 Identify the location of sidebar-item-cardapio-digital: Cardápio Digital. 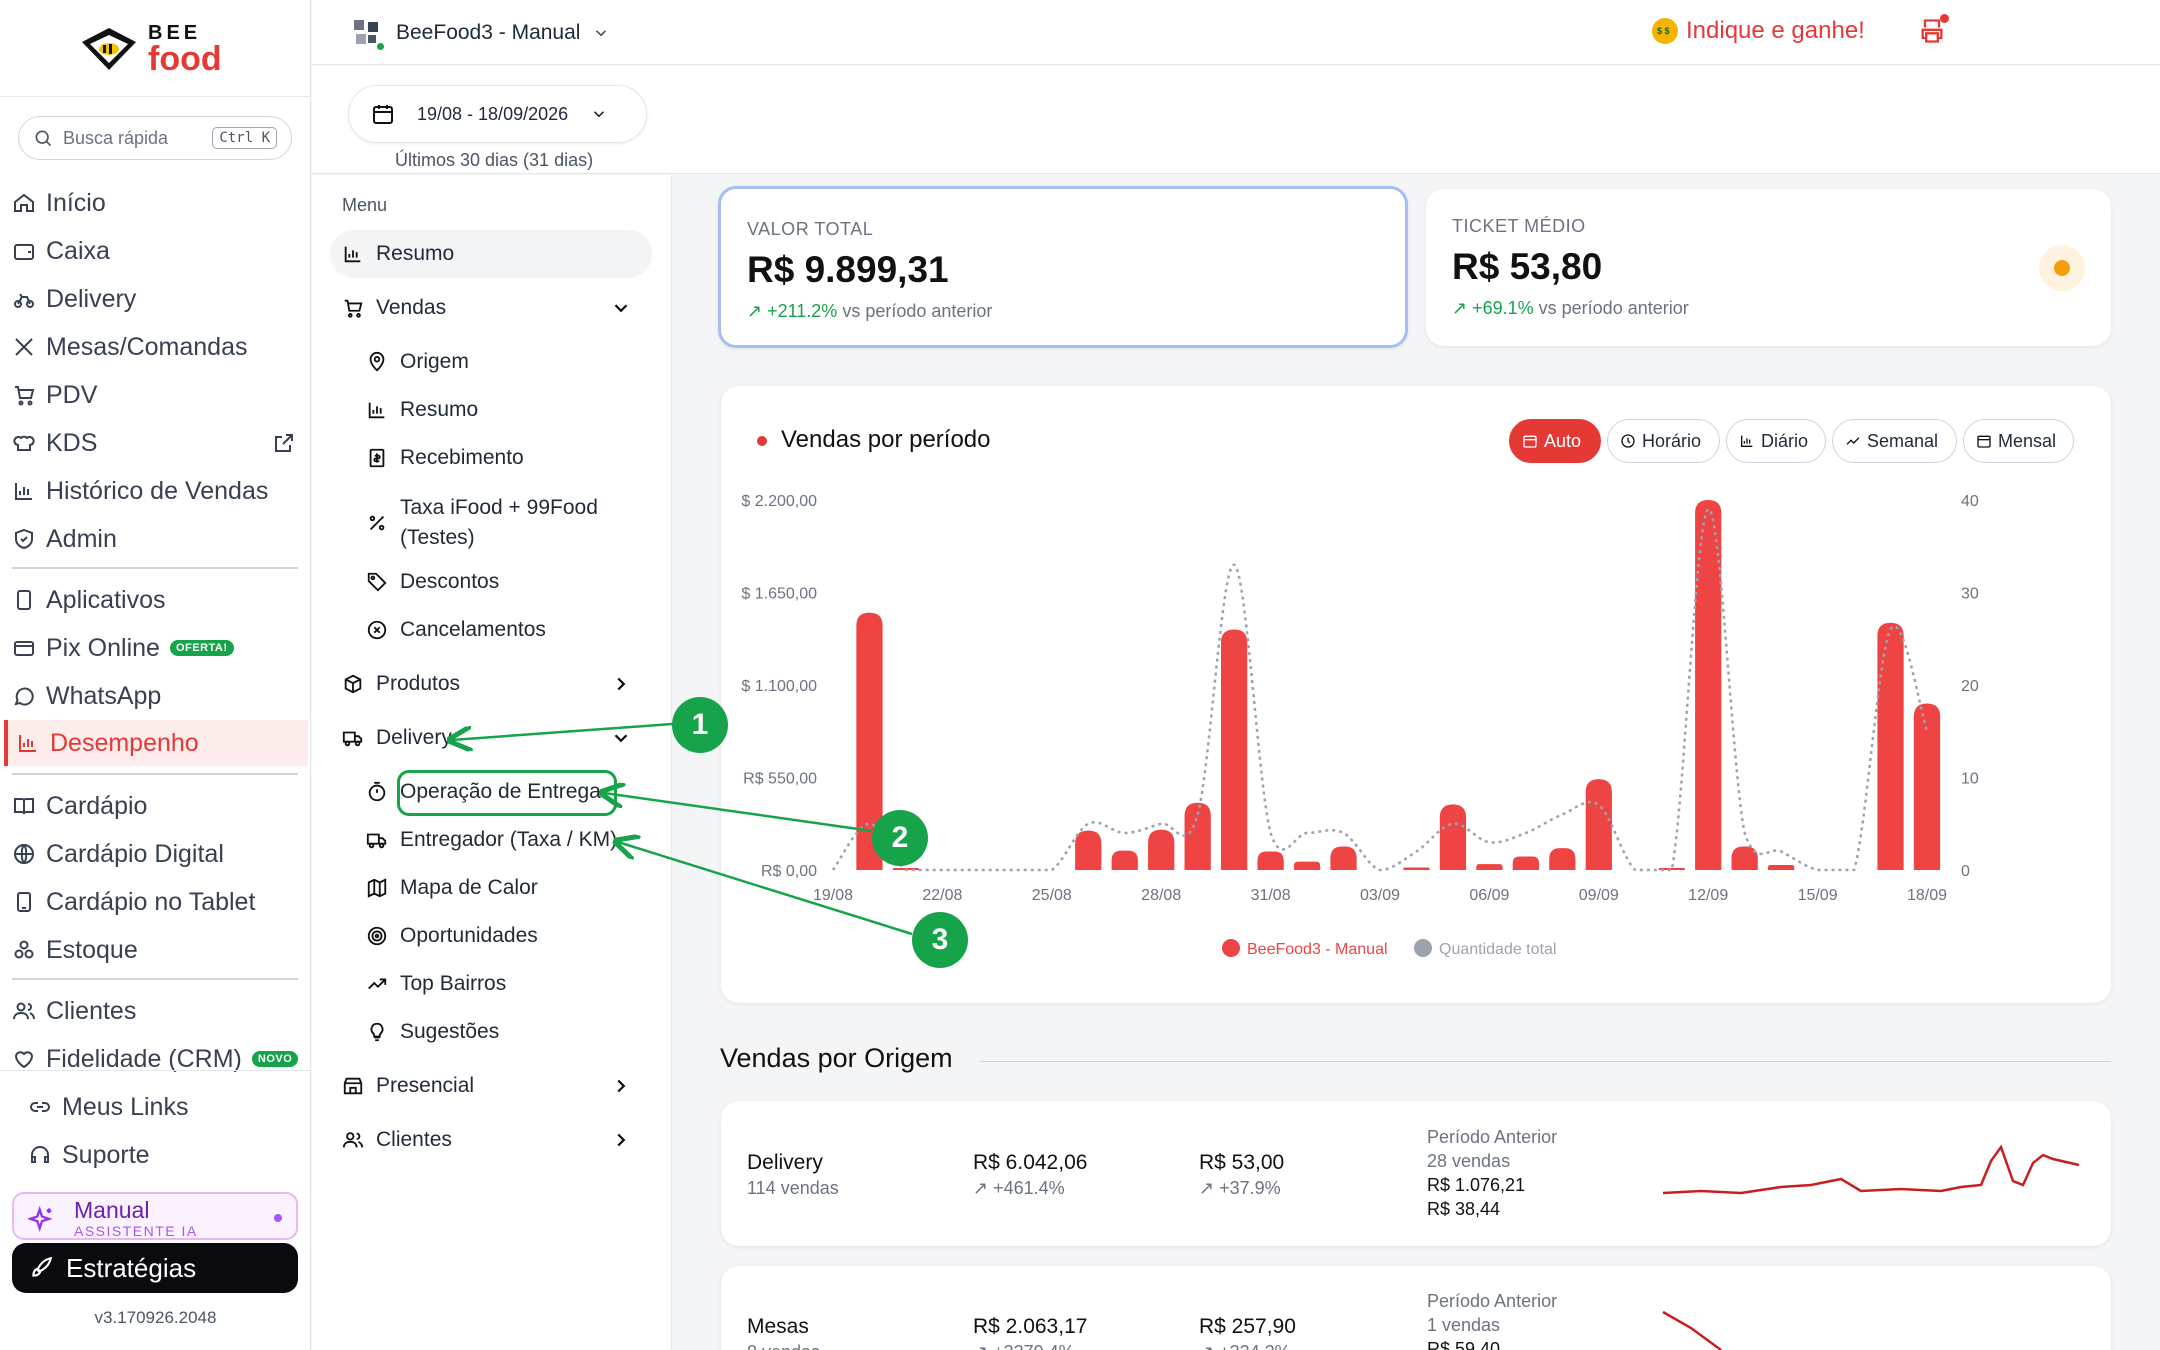
(157, 854).